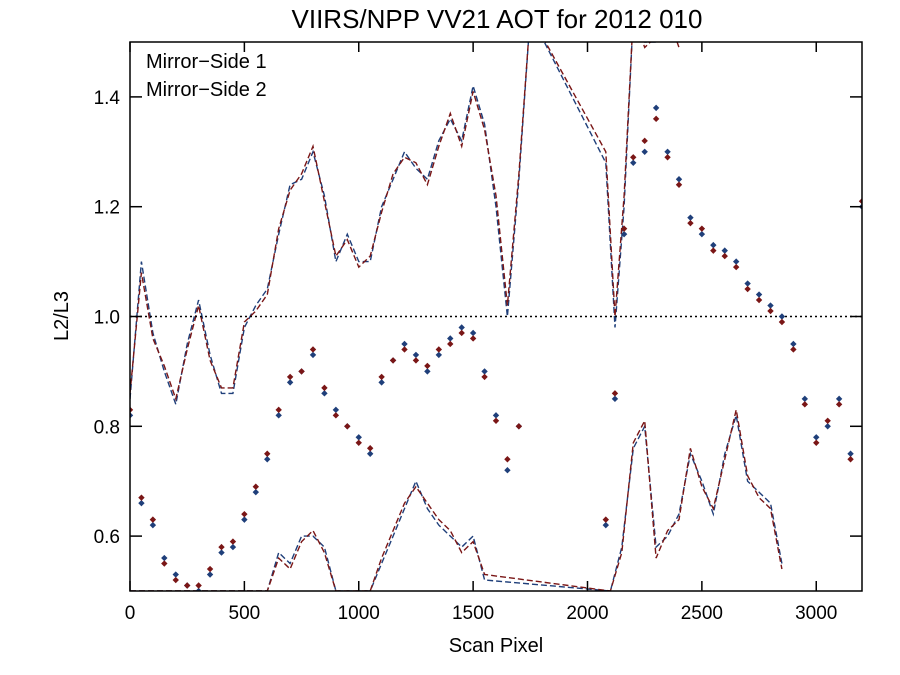 Image resolution: width=900 pixels, height=675 pixels. Describe the element at coordinates (107, 208) in the screenshot. I see `y-tick-label: 1.2` at that location.